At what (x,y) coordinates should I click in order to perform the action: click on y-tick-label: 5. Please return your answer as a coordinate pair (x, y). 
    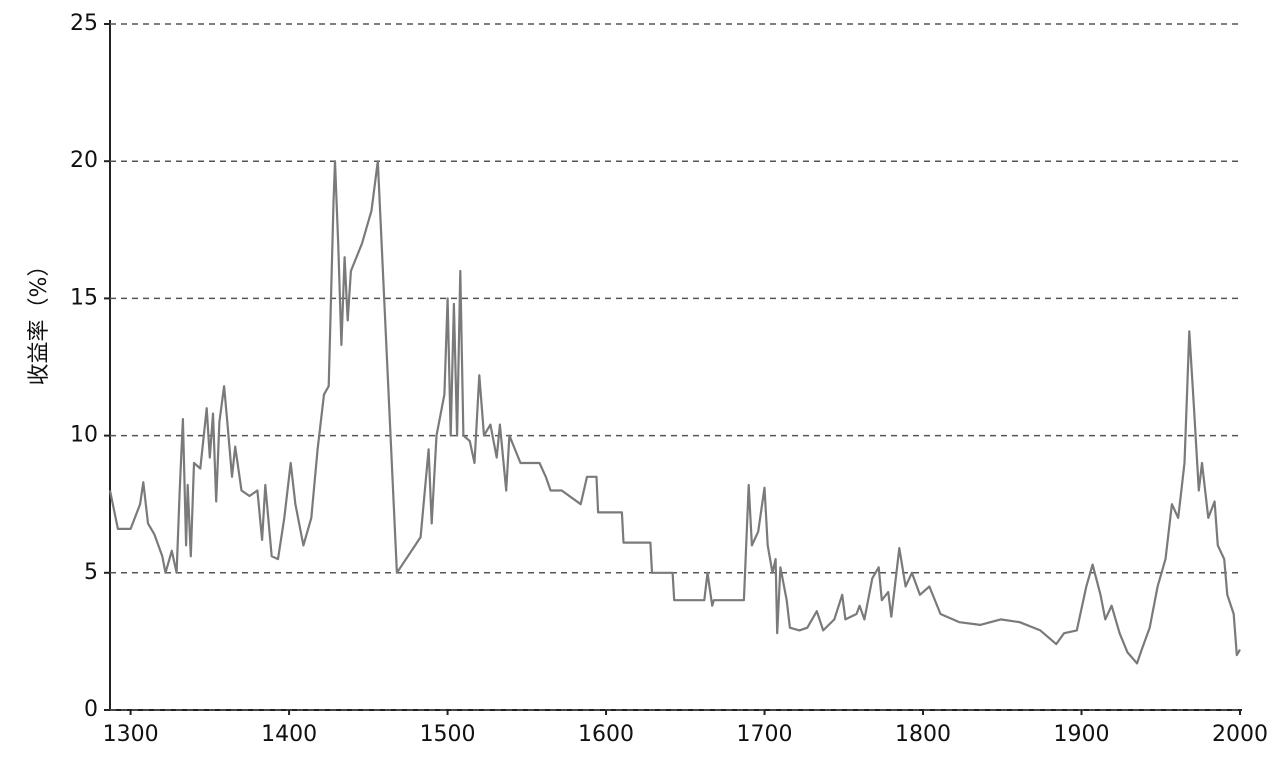
    Looking at the image, I should click on (91, 572).